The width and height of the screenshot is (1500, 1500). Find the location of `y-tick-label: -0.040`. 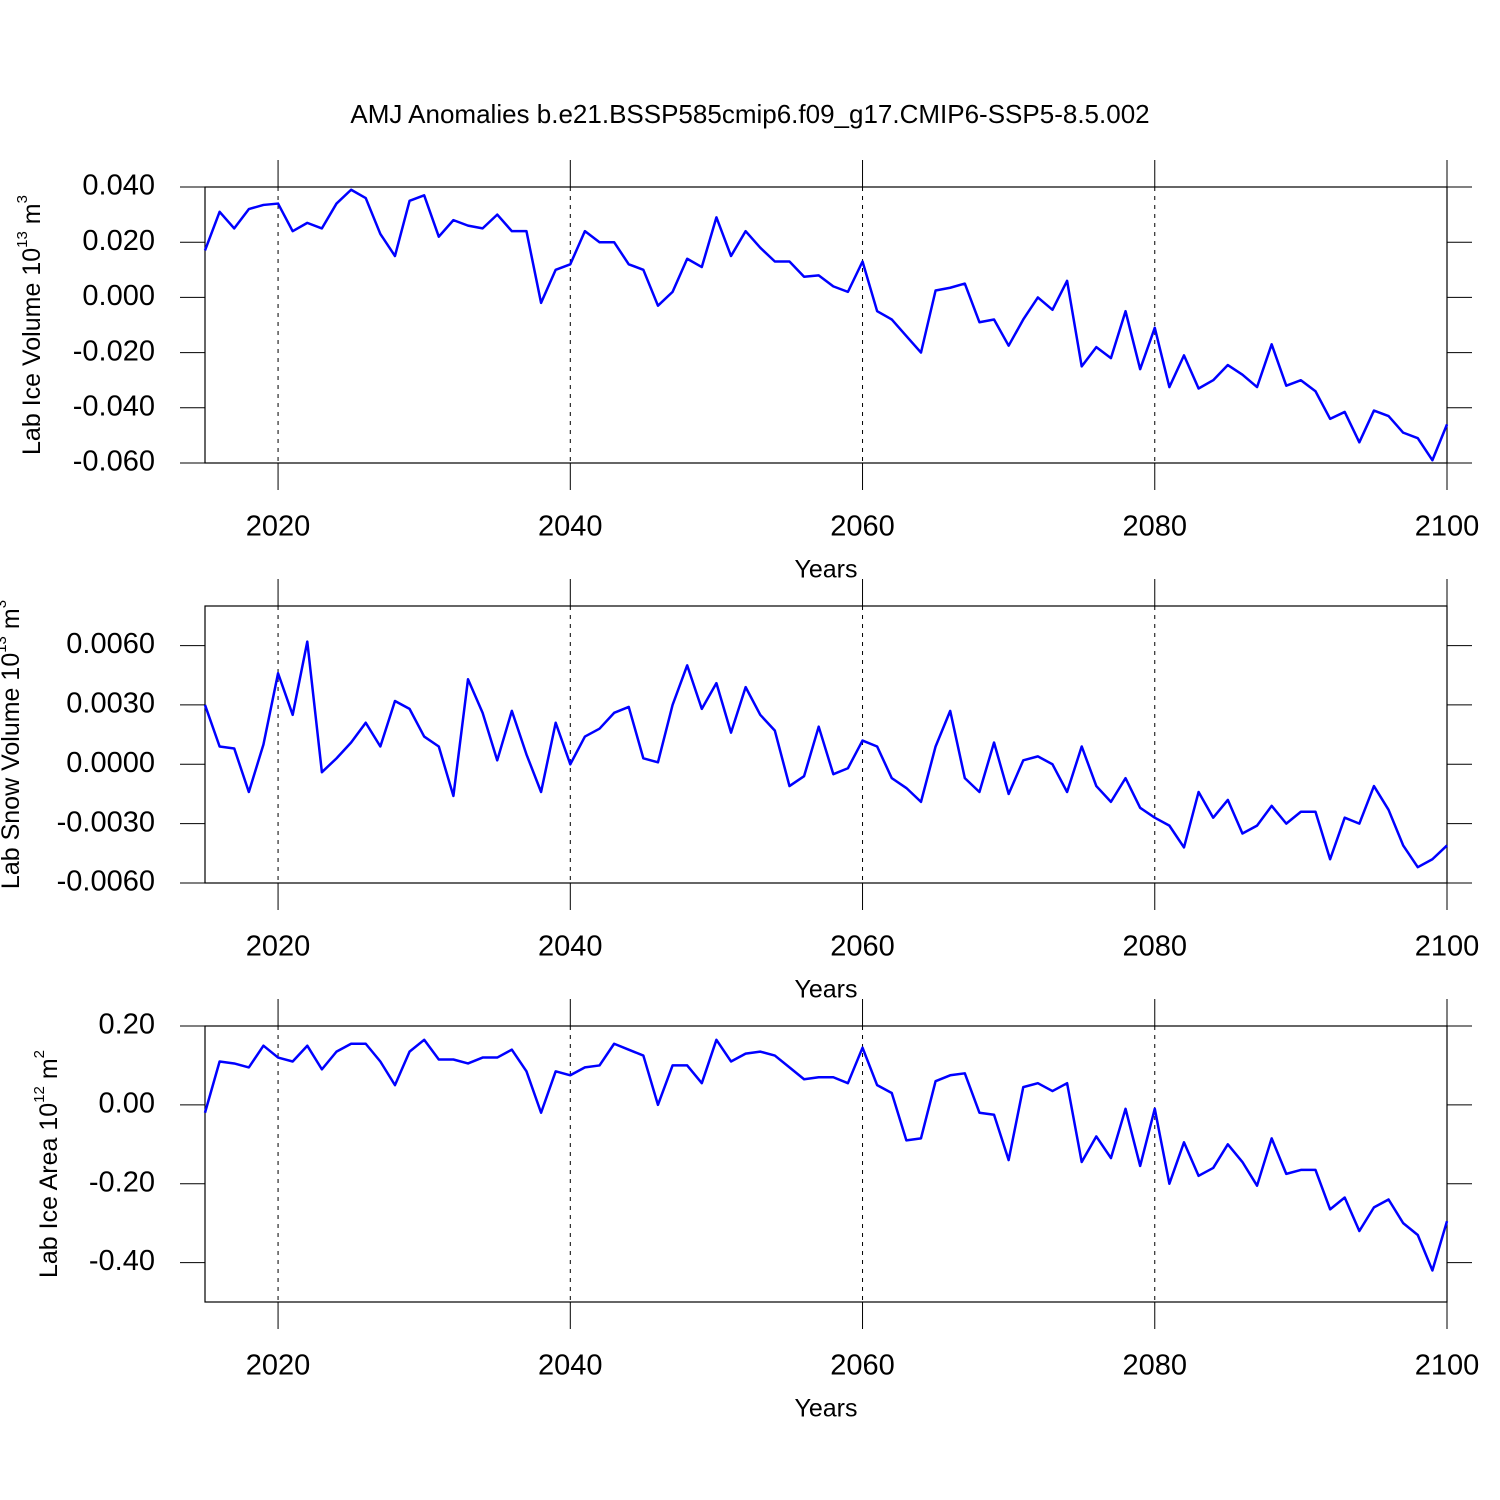

y-tick-label: -0.040 is located at coordinates (114, 406).